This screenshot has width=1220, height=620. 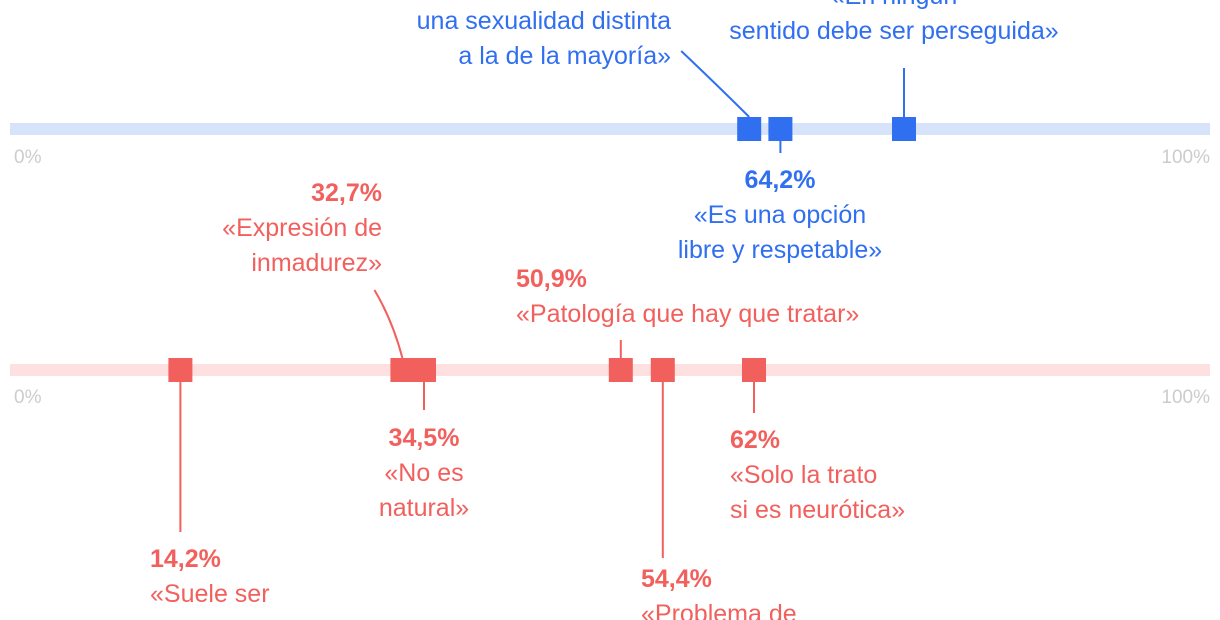 I want to click on red-annotation-34: 34,5% «No es natural», so click(x=424, y=473).